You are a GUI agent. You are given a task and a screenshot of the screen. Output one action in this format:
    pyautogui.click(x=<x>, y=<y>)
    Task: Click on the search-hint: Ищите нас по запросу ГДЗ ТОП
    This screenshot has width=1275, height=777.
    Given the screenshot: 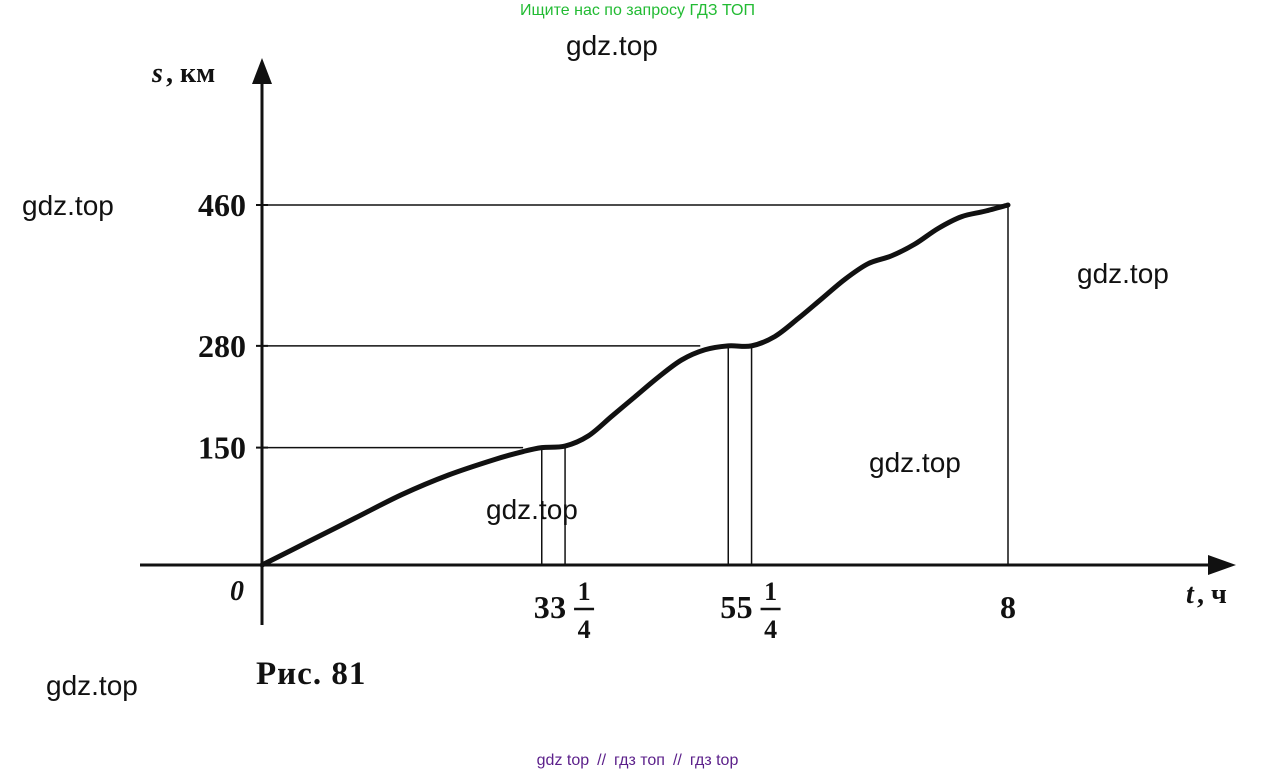 What is the action you would take?
    pyautogui.click(x=637, y=10)
    